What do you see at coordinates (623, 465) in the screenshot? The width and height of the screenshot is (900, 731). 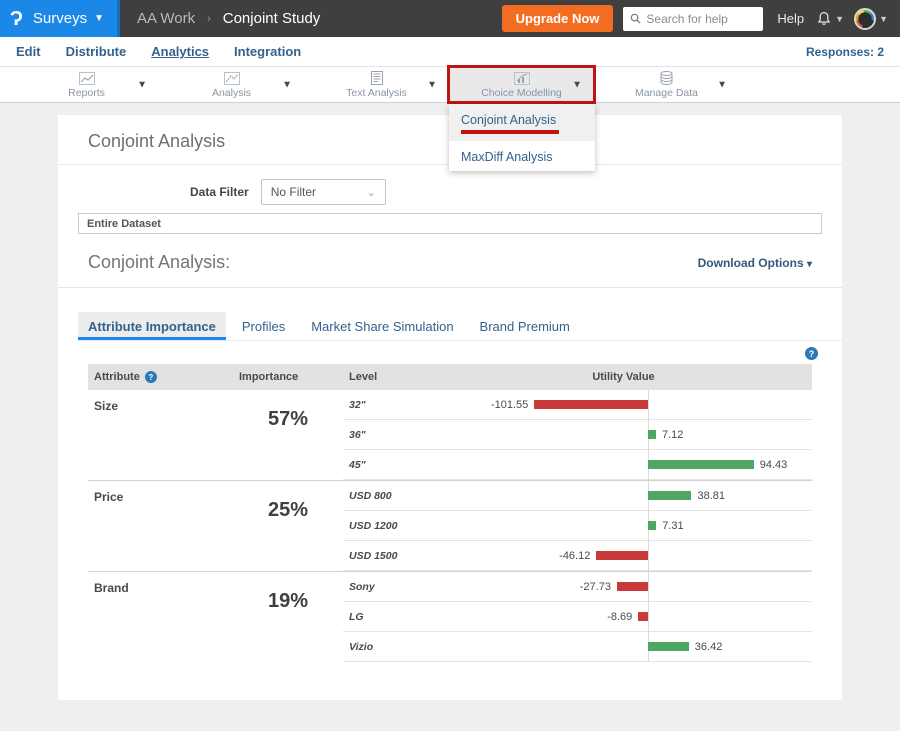 I see `utility-bar-cell: 94.43` at bounding box center [623, 465].